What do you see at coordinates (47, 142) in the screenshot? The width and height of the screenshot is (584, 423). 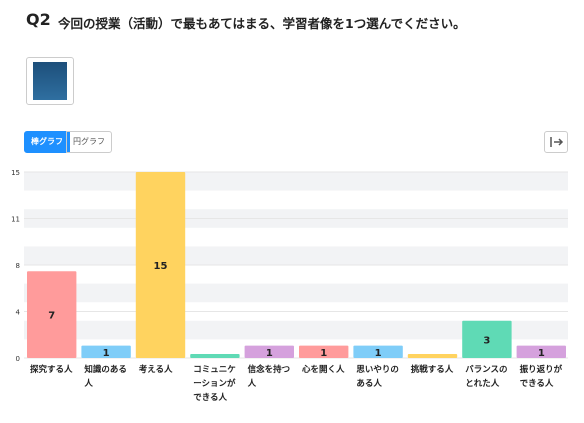 I see `tab: 棒グラフ` at bounding box center [47, 142].